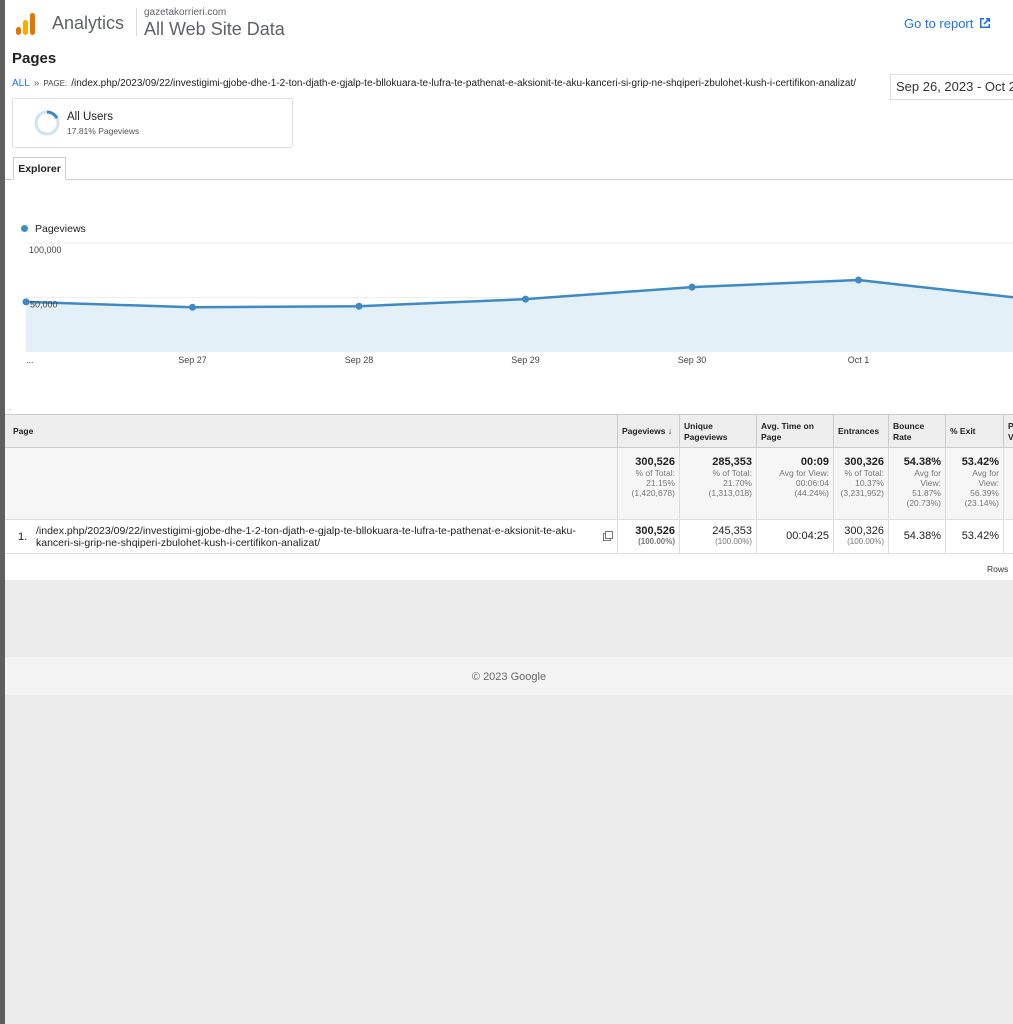 Image resolution: width=1013 pixels, height=1024 pixels. What do you see at coordinates (980, 462) in the screenshot?
I see `total-exit-value: 53.42%` at bounding box center [980, 462].